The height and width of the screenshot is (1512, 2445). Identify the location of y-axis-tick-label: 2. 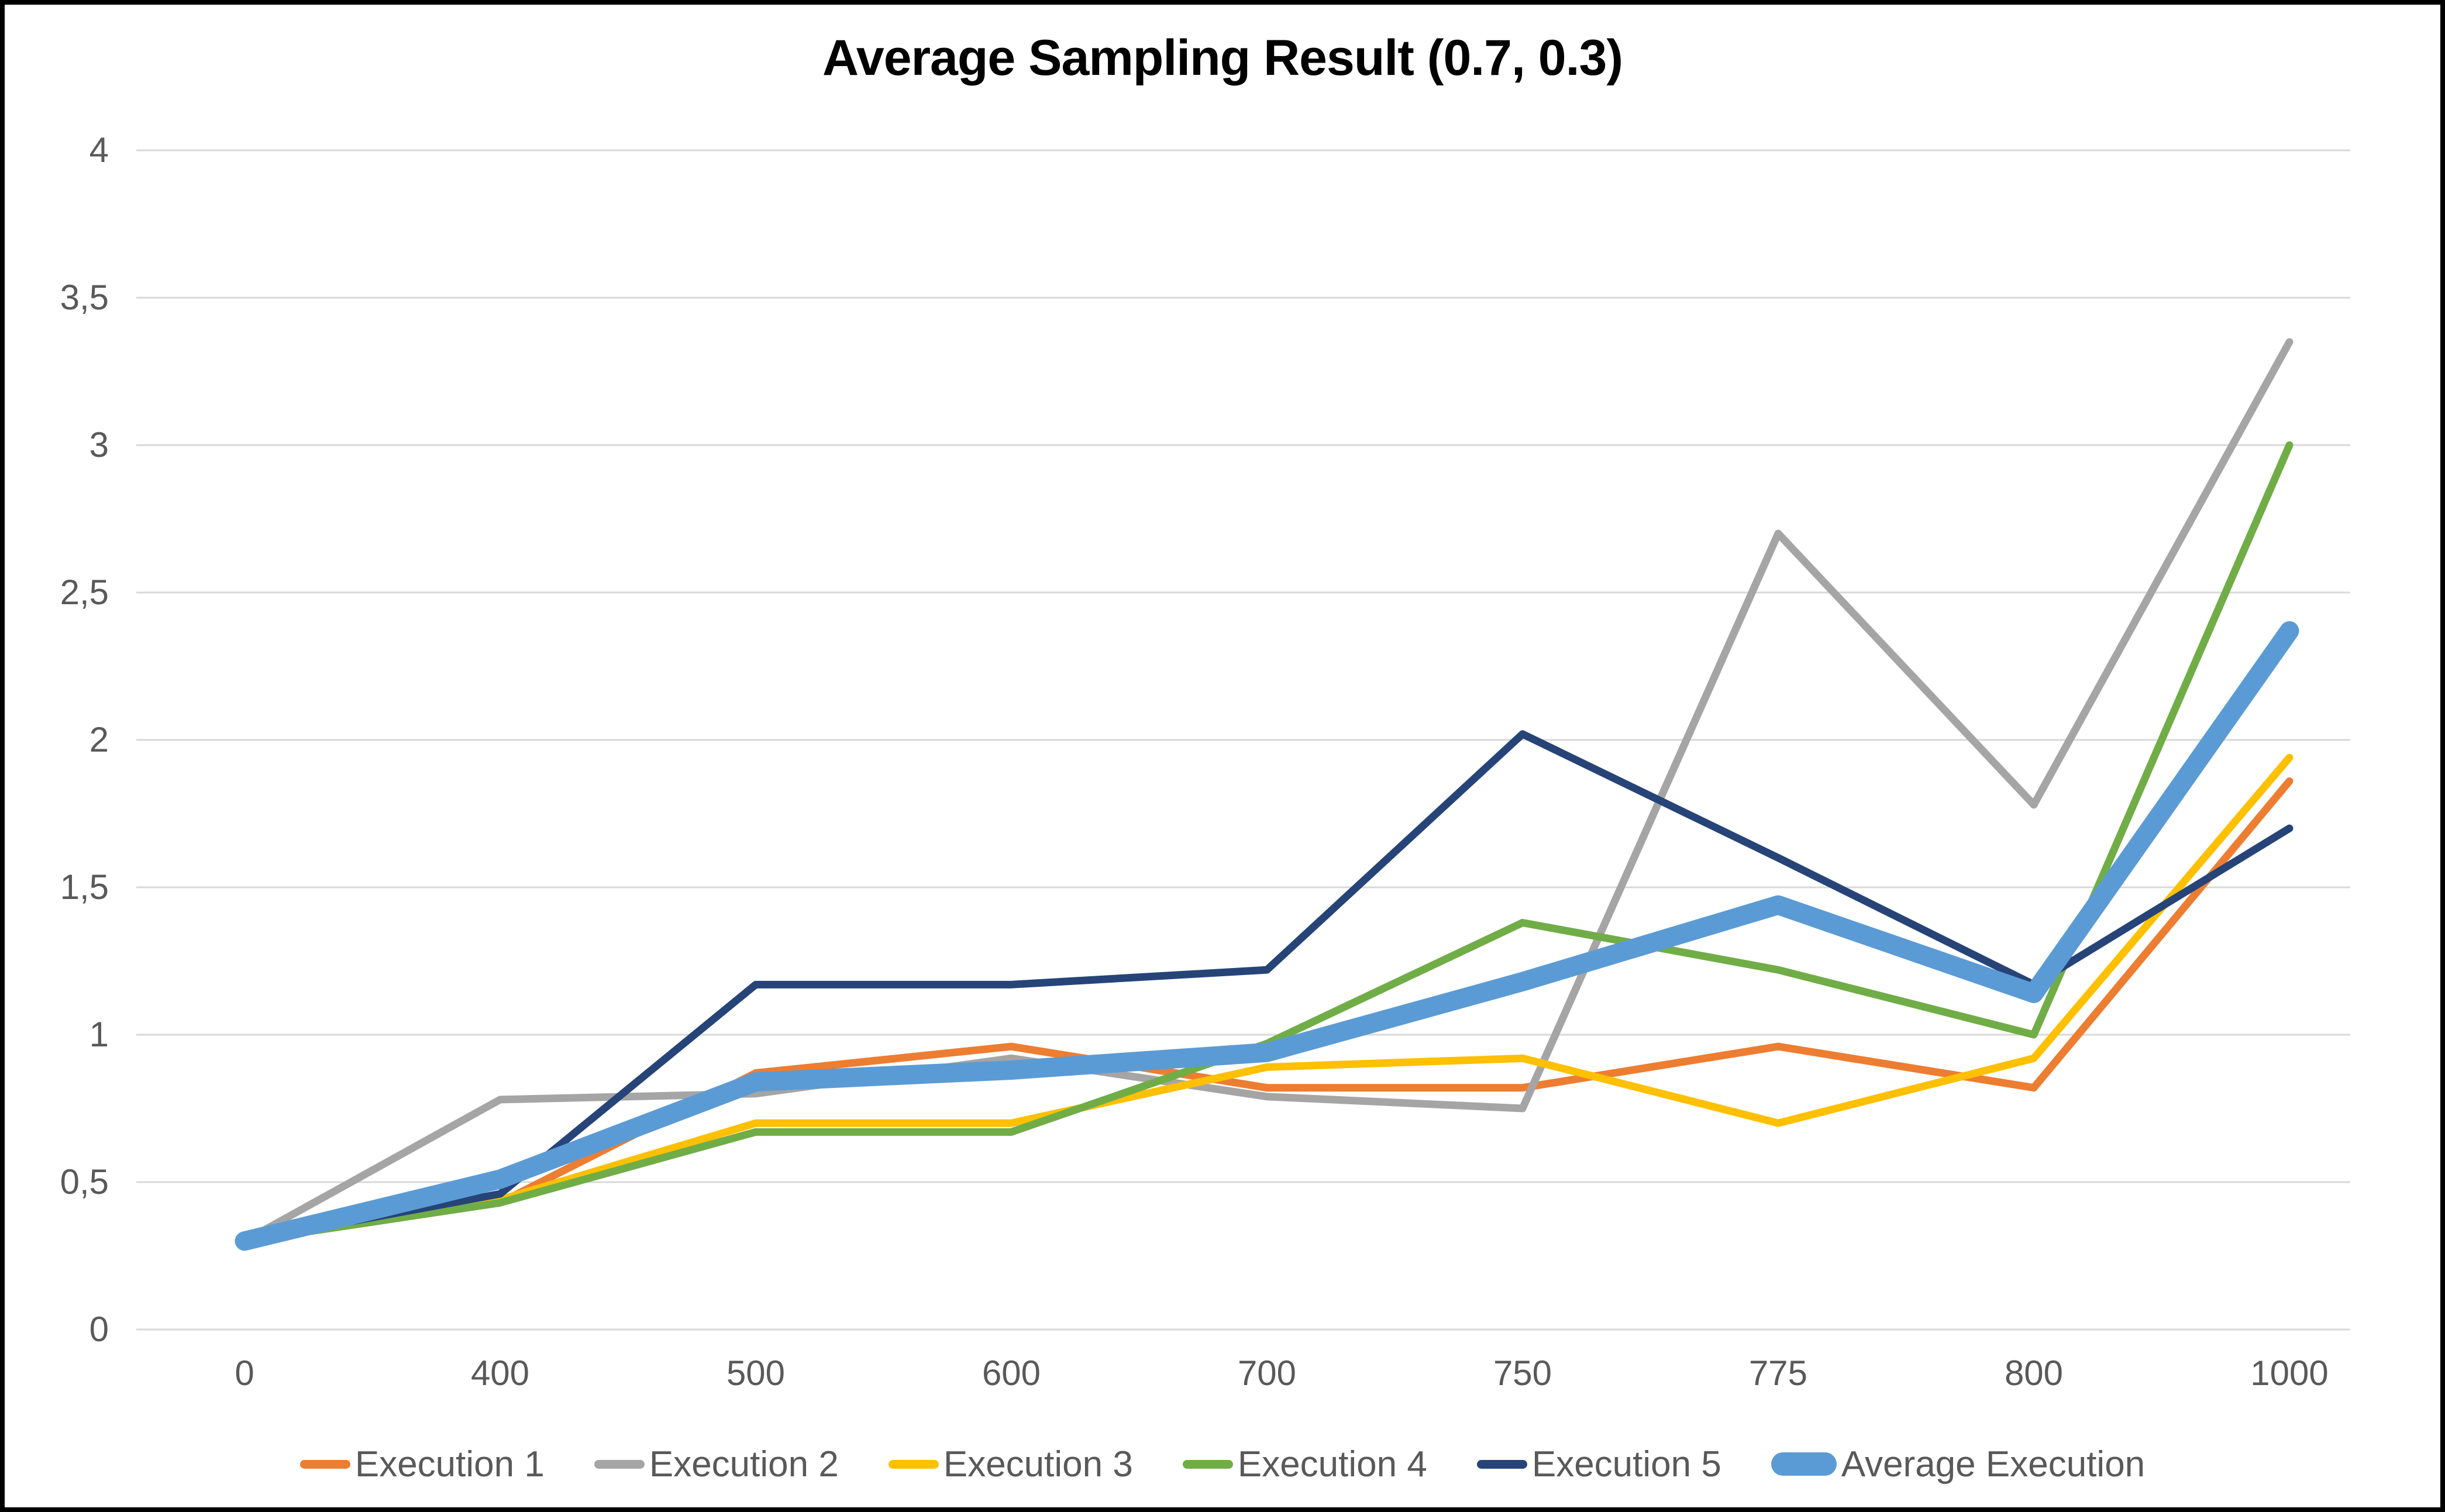
(99, 739).